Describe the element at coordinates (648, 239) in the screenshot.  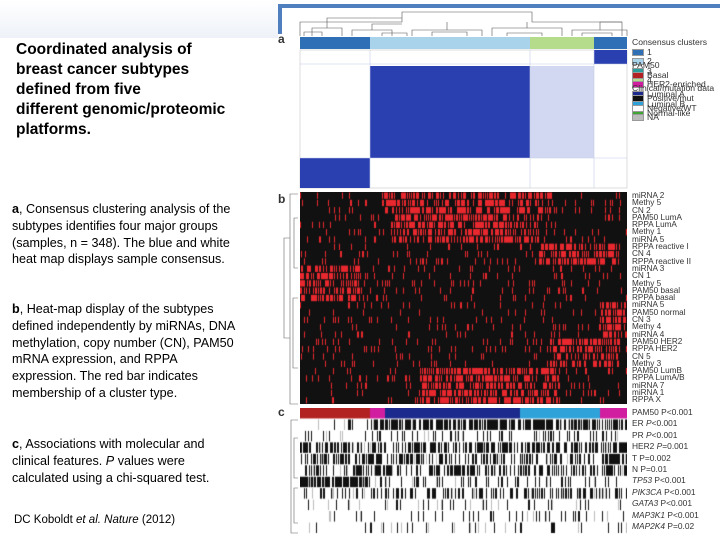
I see `row-label-b-6: miRNA 5` at that location.